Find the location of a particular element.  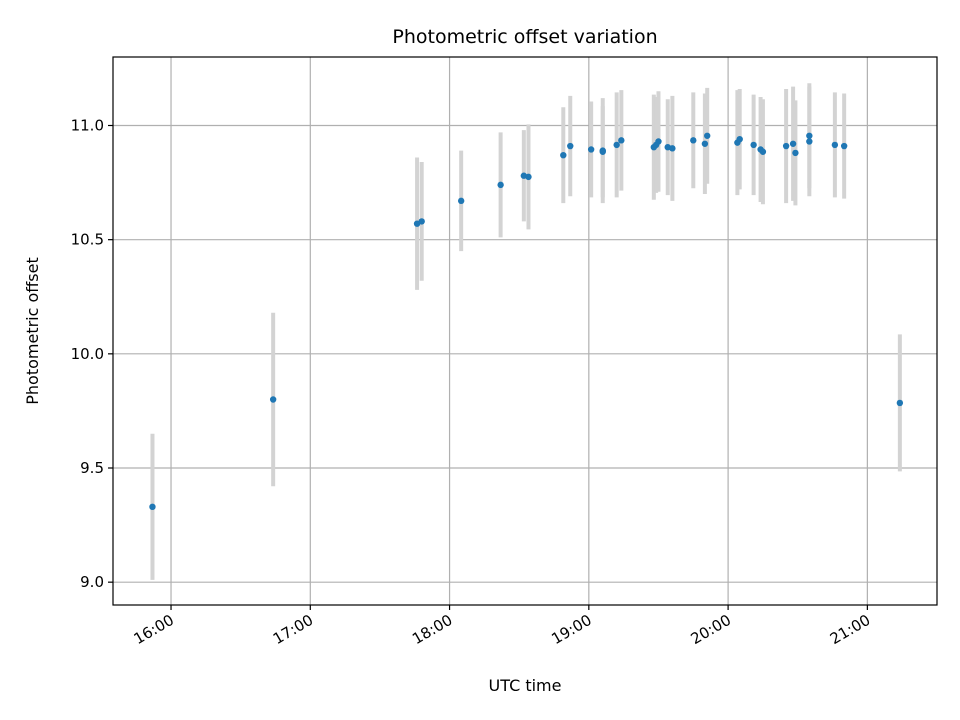

y-axis-ticks: 9.0 9.5 10.0 10.5 11.0 is located at coordinates (92, 354).